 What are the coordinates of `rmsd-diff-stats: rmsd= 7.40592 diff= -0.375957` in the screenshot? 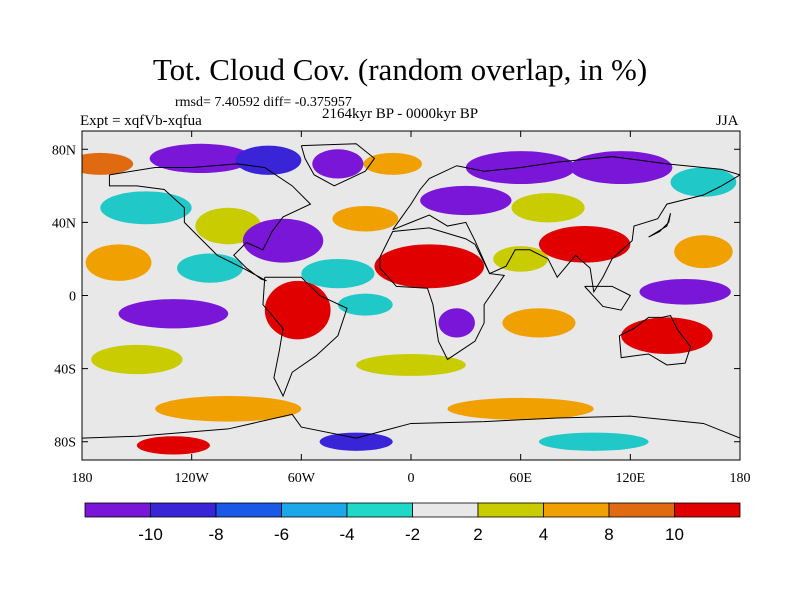 It's located at (263, 102).